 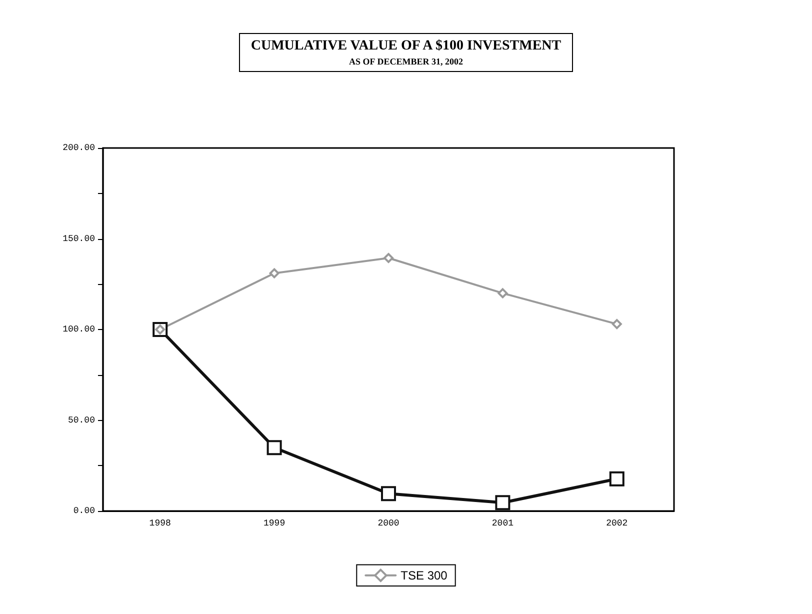 I want to click on chart-title: CUMULATIVE VALUE OF A $100 INVESTMENT, so click(x=406, y=46).